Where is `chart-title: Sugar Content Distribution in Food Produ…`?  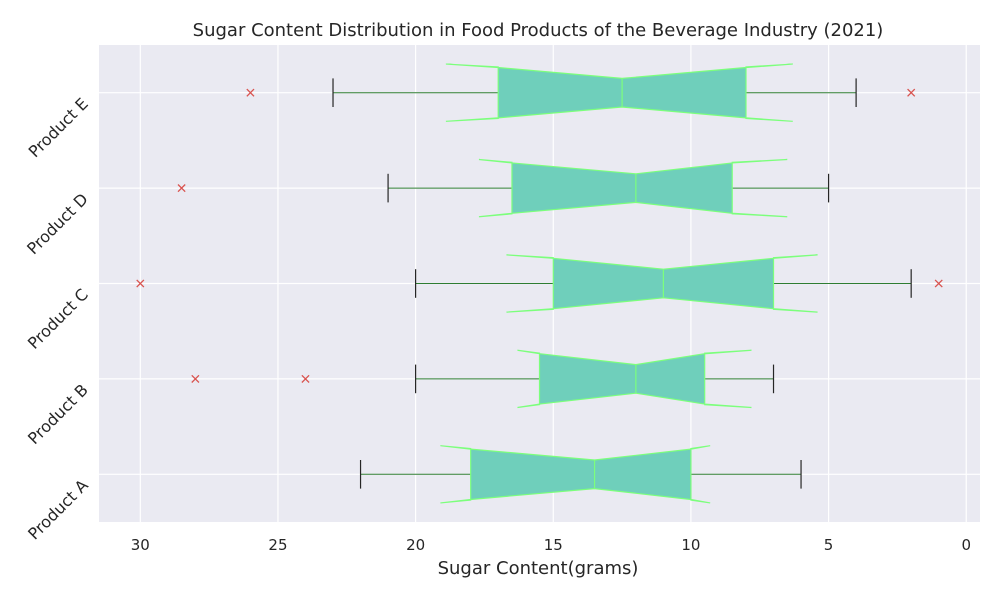 chart-title: Sugar Content Distribution in Food Produ… is located at coordinates (538, 30).